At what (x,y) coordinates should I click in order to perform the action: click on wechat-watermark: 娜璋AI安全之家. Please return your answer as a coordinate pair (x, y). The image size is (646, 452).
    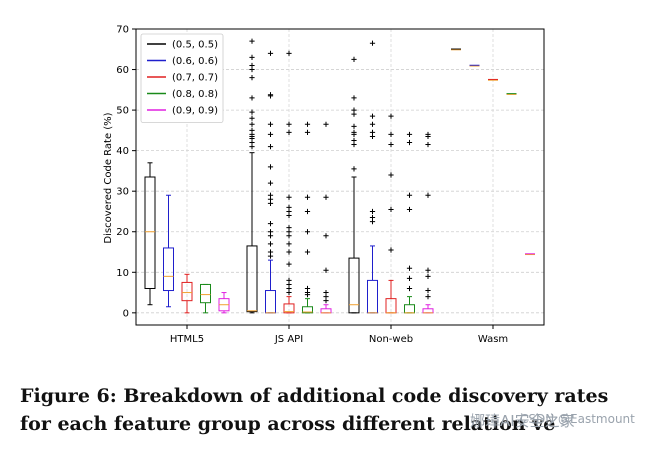
    Looking at the image, I should click on (522, 421).